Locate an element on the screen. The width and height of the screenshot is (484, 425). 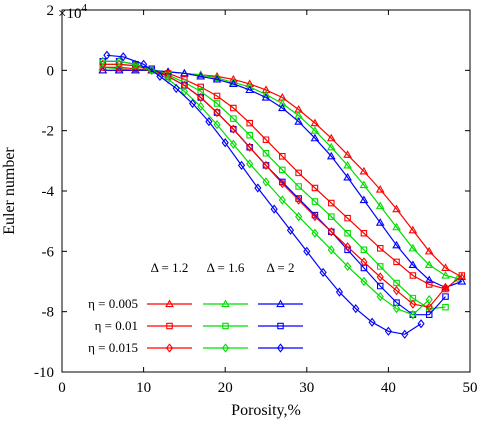
legend-column-header: Δ = 2 is located at coordinates (281, 267).